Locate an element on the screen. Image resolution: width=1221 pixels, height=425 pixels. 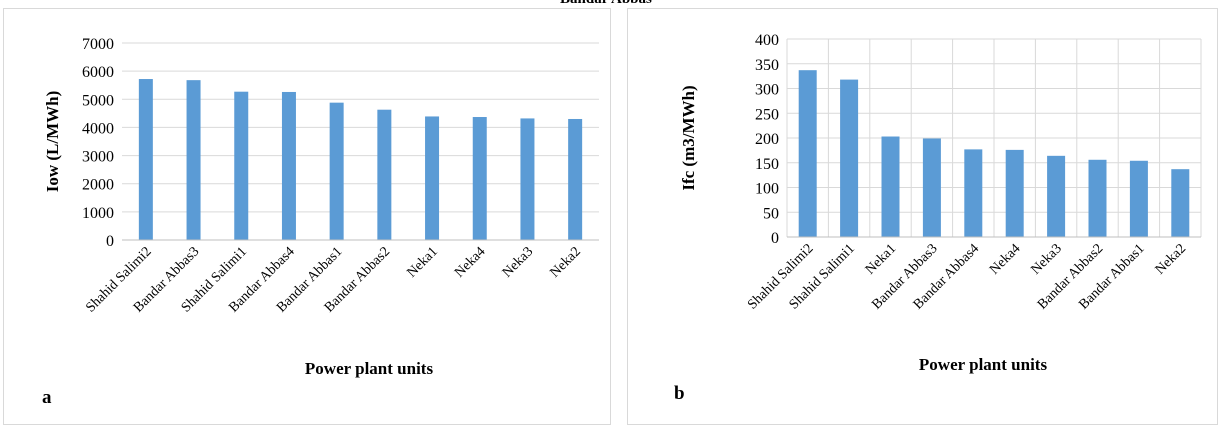
y-tick-label: 1000 is located at coordinates (98, 213).